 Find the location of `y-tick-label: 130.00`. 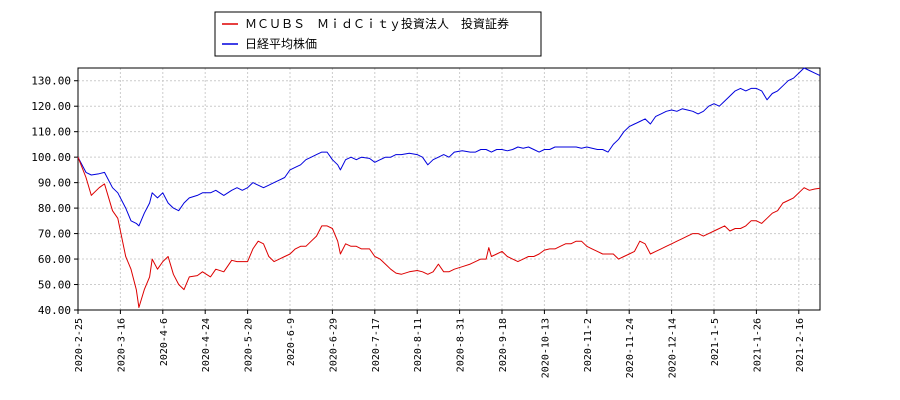

y-tick-label: 130.00 is located at coordinates (51, 81).